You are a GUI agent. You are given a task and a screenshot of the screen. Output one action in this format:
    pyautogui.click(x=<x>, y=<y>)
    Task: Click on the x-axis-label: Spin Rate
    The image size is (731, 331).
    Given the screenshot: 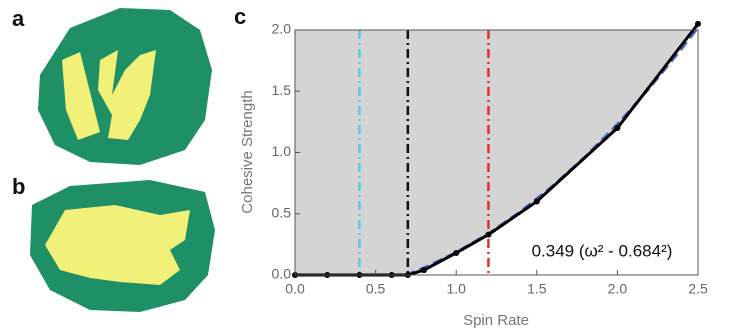 What is the action you would take?
    pyautogui.click(x=496, y=320)
    